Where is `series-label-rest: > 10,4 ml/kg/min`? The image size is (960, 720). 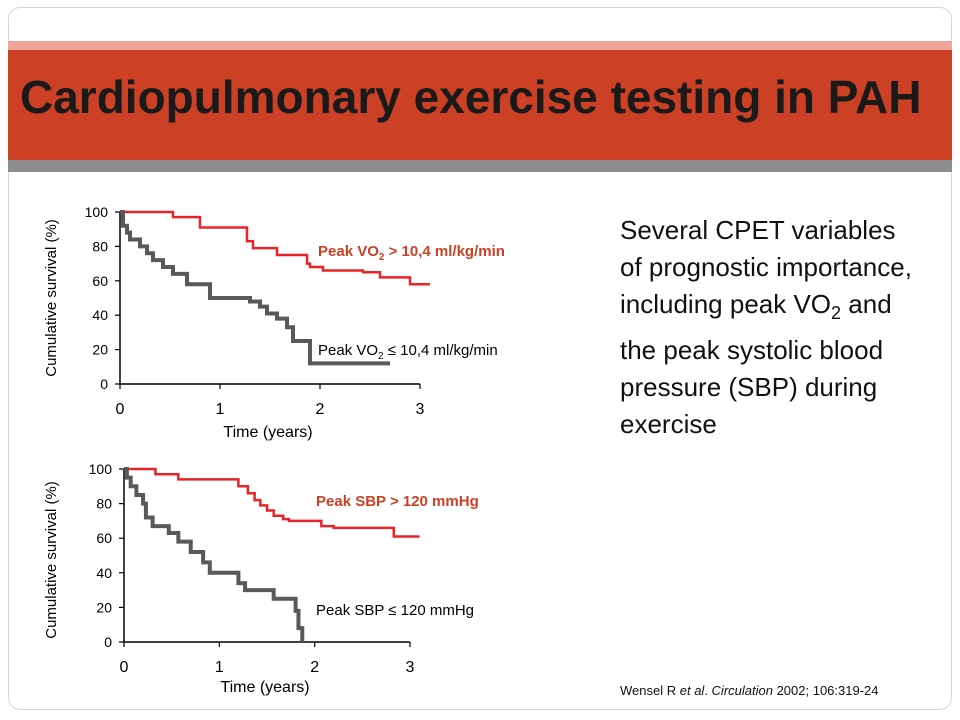
series-label-rest: > 10,4 ml/kg/min is located at coordinates (444, 251).